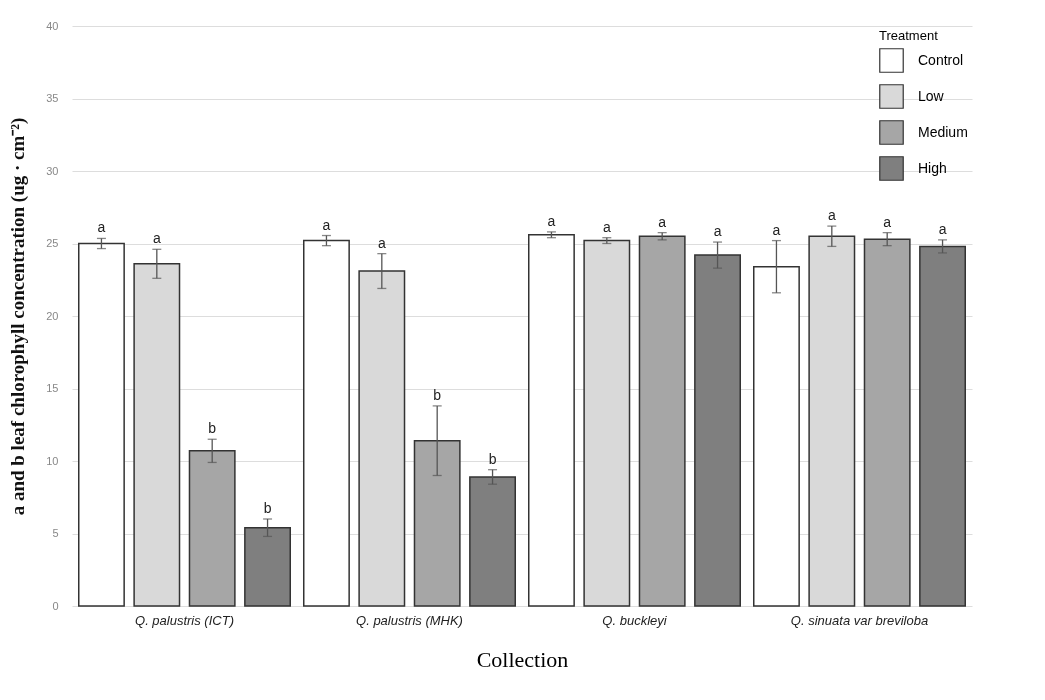  What do you see at coordinates (52, 170) in the screenshot?
I see `y-tick-label: 30` at bounding box center [52, 170].